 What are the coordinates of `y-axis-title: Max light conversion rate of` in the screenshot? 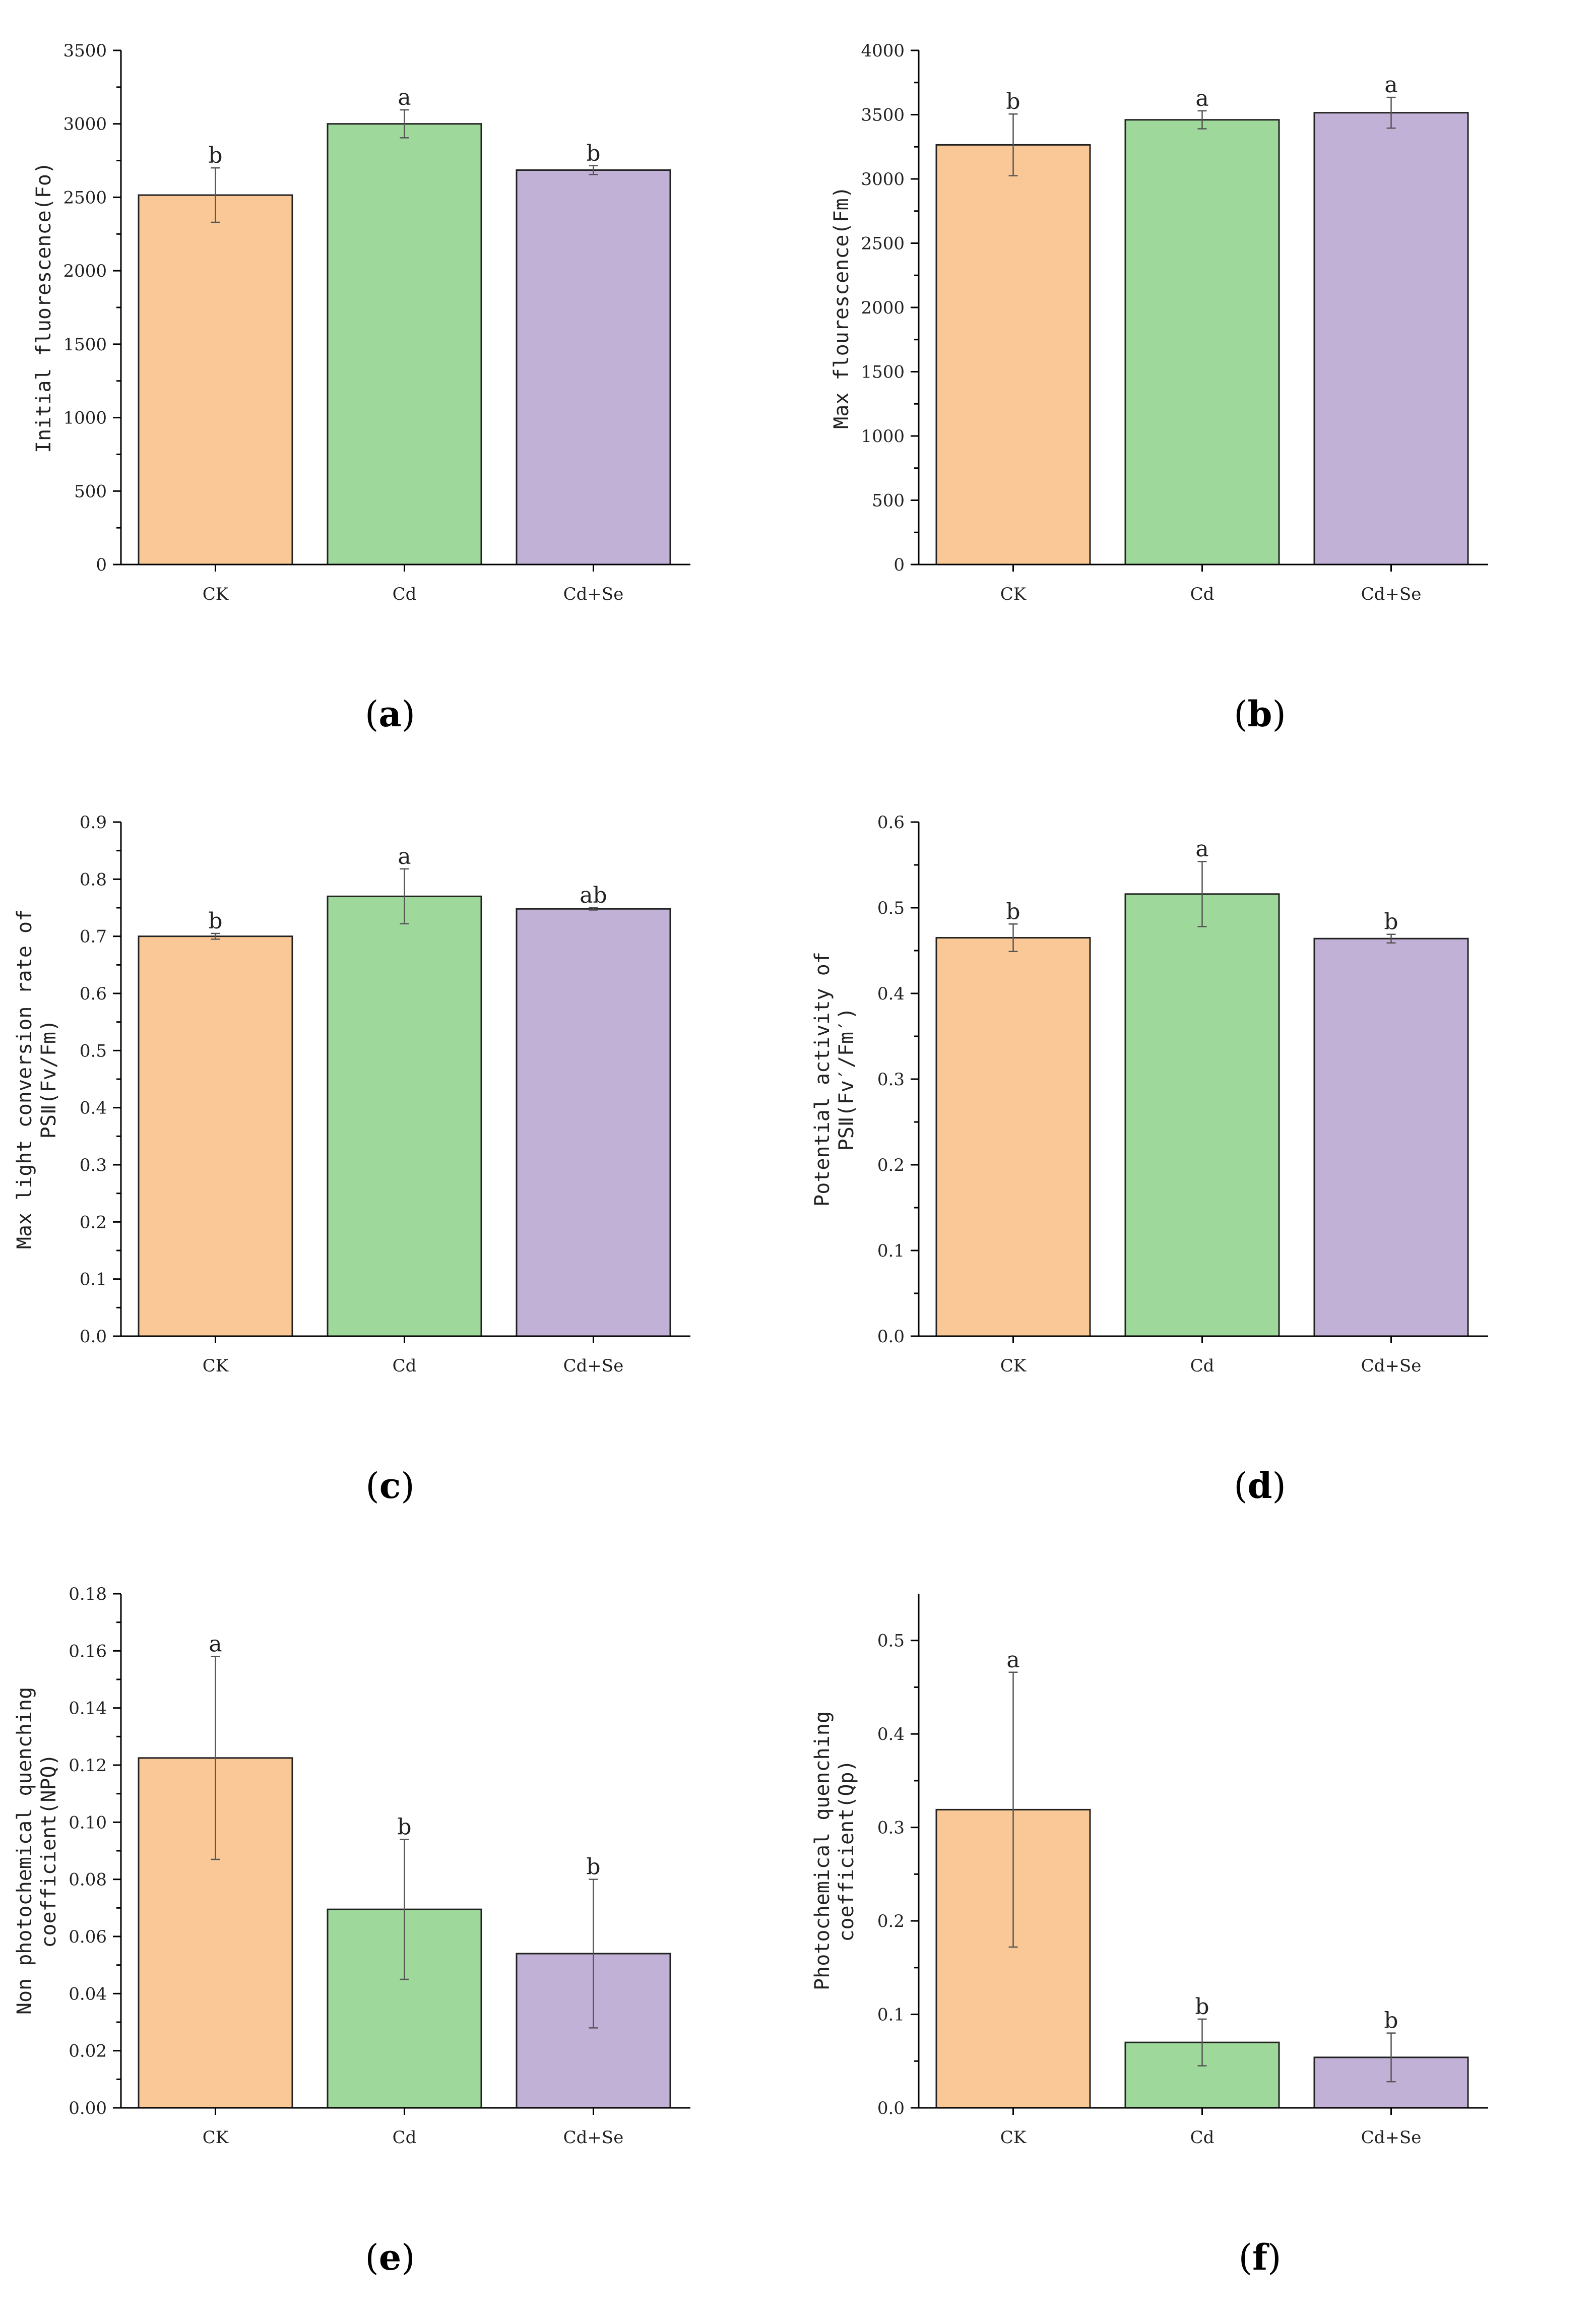 It's located at (24, 1079).